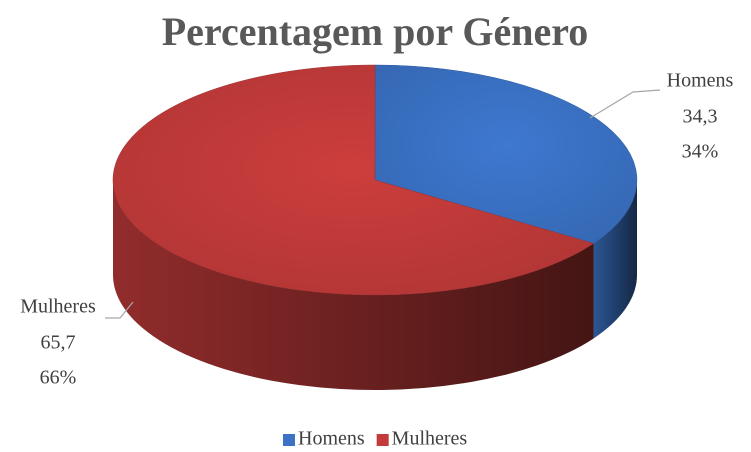 This screenshot has width=751, height=452. I want to click on legend-label: Mulheres, so click(430, 439).